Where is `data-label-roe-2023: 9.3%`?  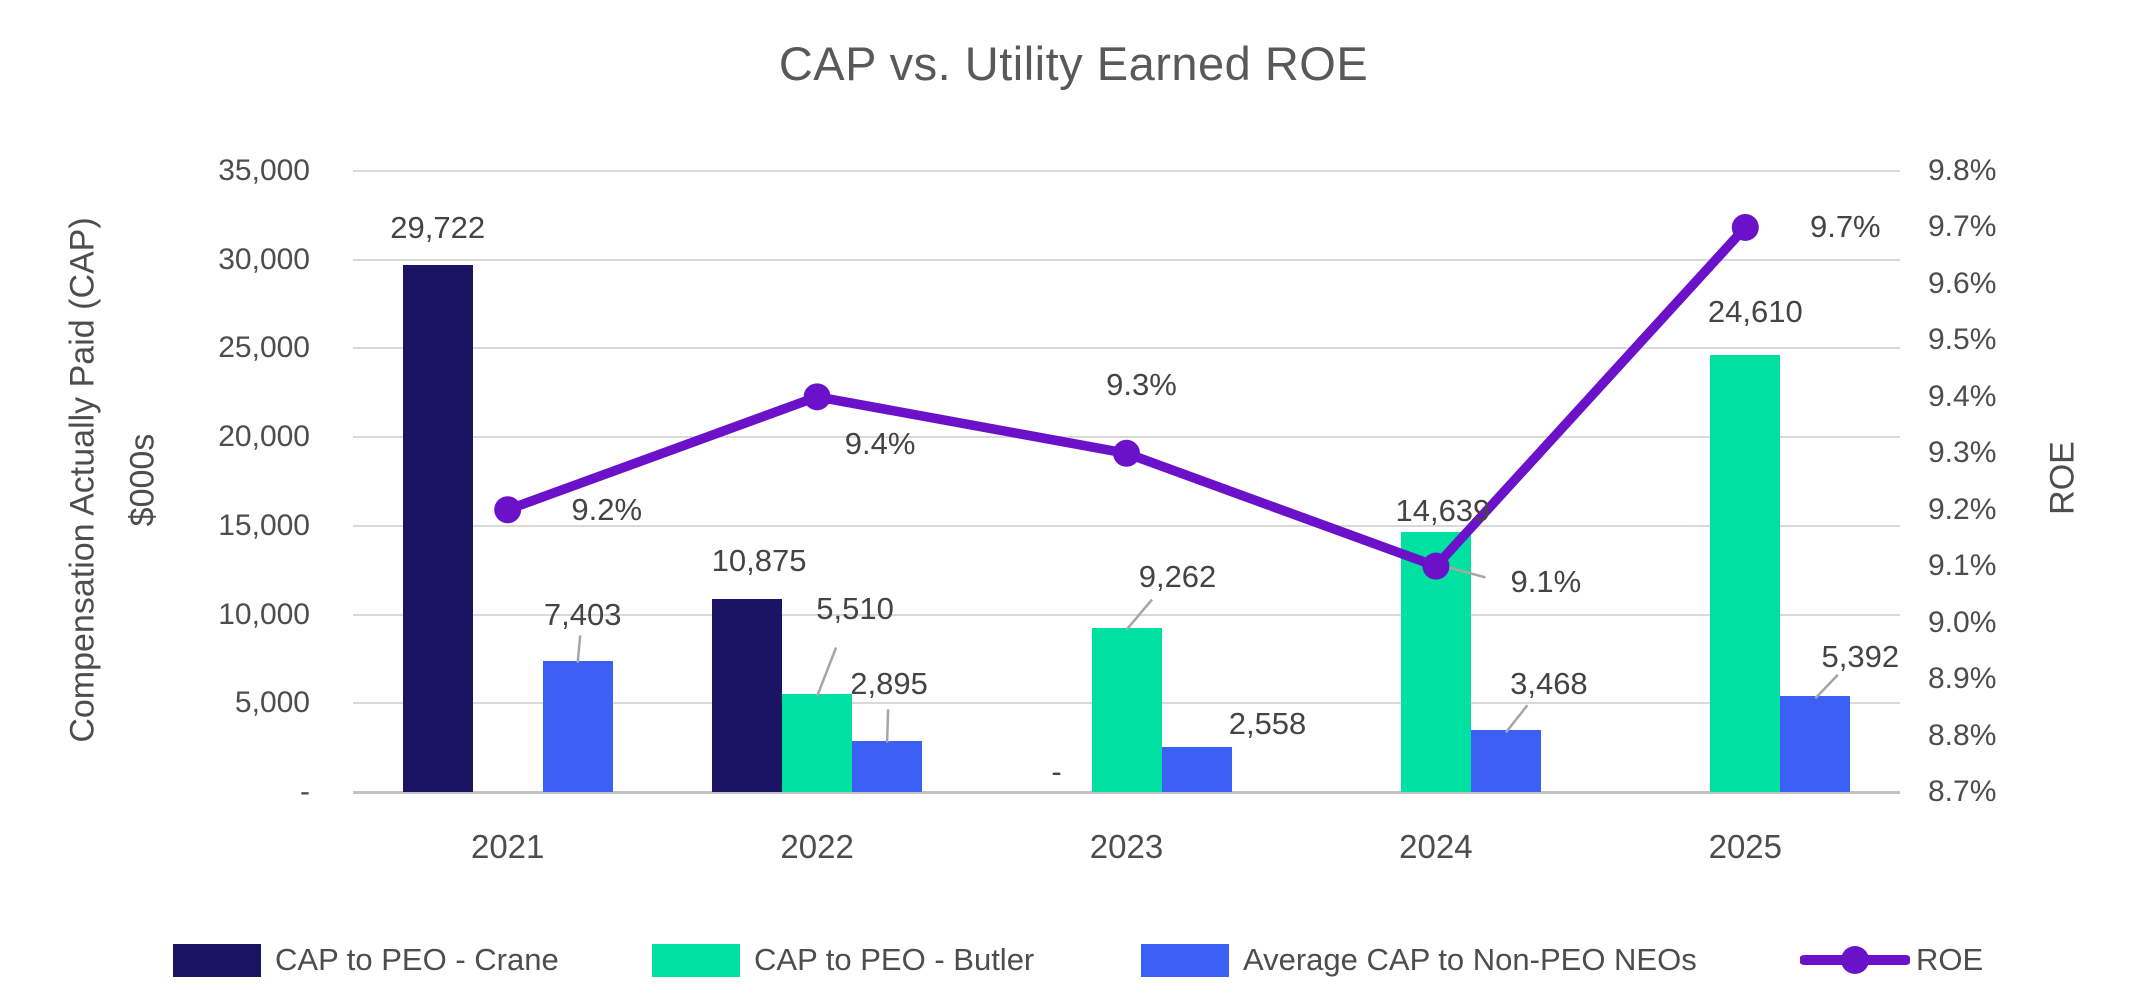
data-label-roe-2023: 9.3% is located at coordinates (1141, 385).